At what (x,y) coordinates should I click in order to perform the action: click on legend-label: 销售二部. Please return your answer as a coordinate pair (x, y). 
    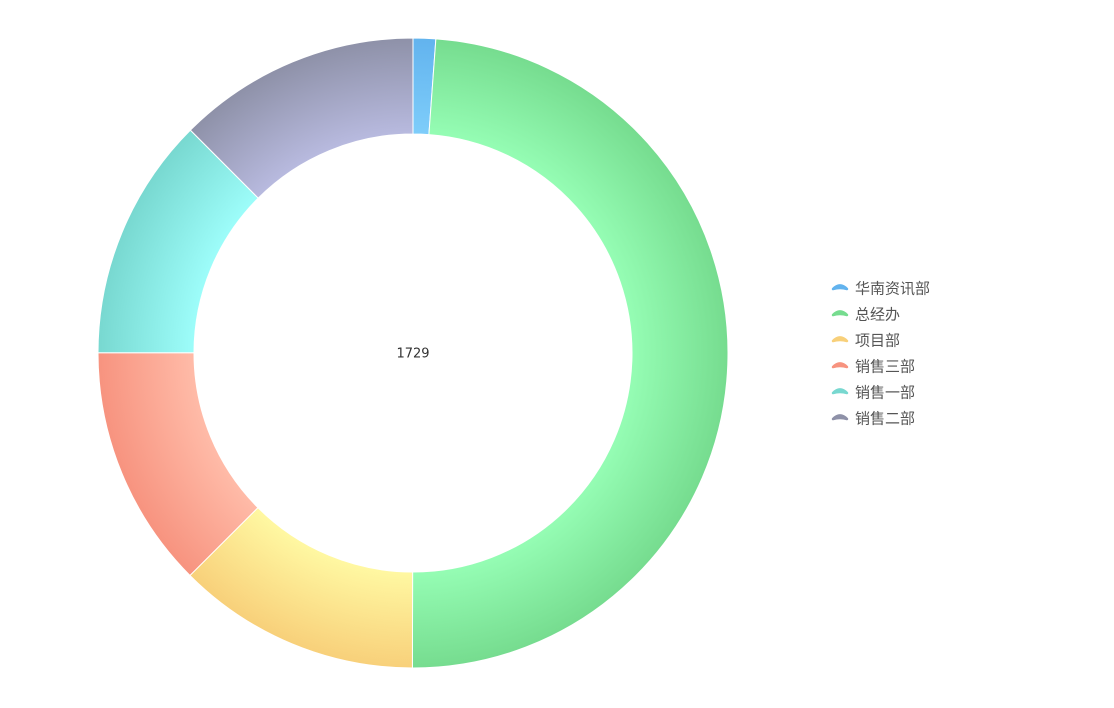
    Looking at the image, I should click on (885, 419).